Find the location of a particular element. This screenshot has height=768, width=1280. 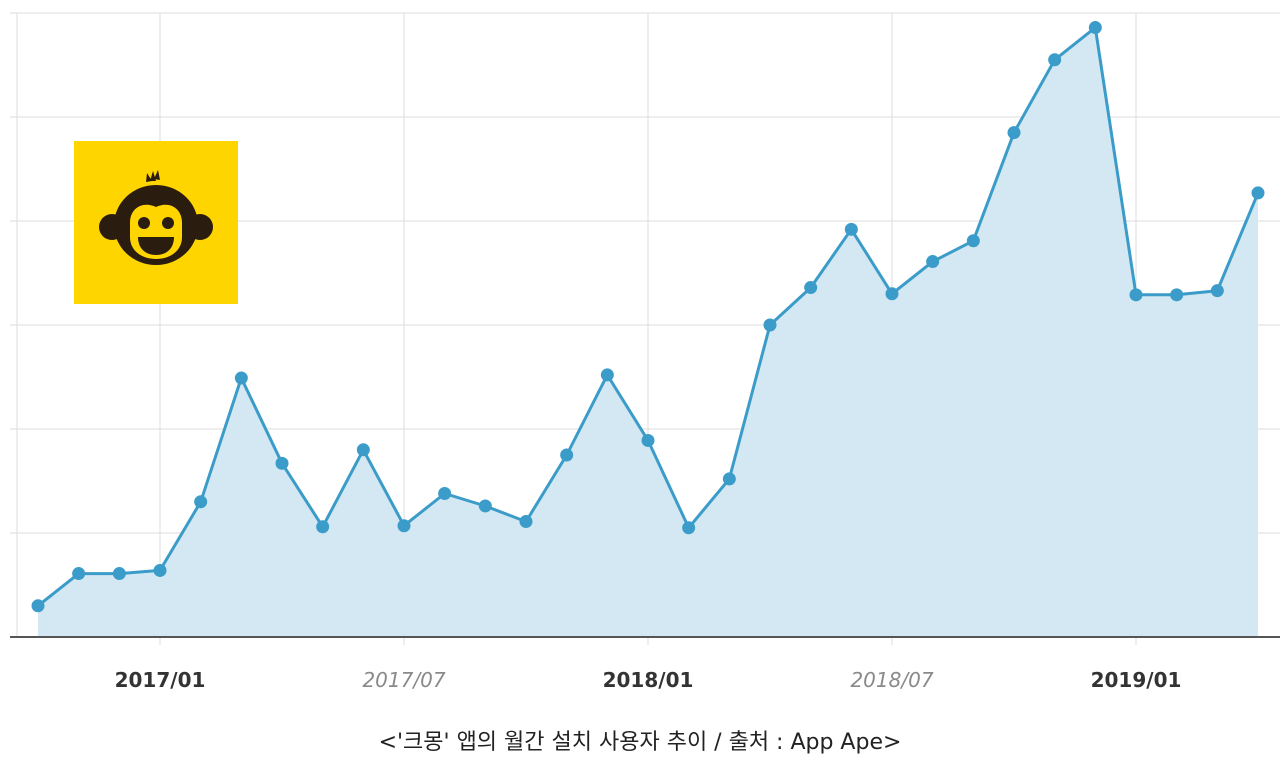

kmong-logo is located at coordinates (156, 222).